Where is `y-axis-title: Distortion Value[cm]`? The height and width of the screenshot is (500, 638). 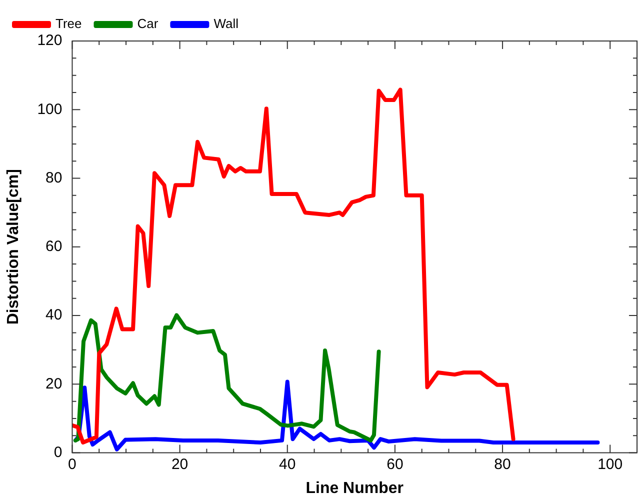 y-axis-title: Distortion Value[cm] is located at coordinates (13, 247).